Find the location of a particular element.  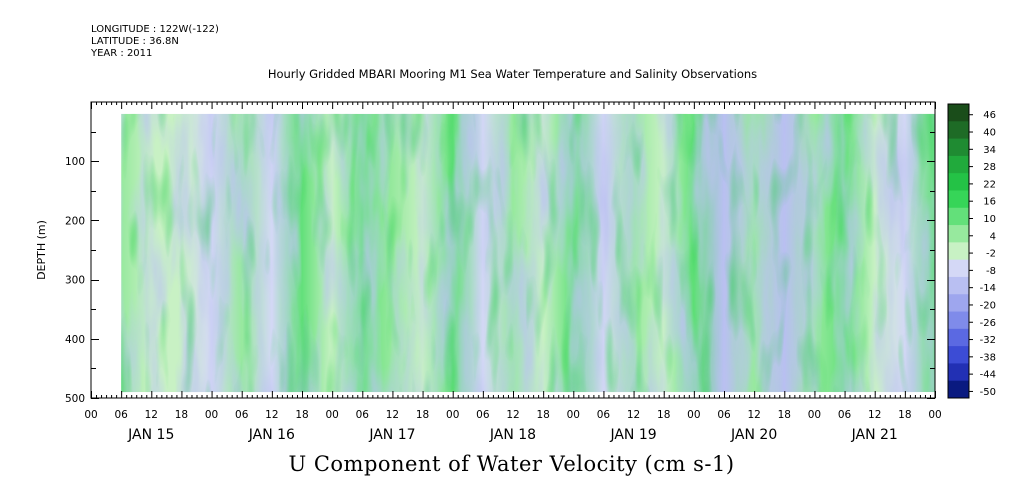

y-tick-label: 500 is located at coordinates (75, 399).